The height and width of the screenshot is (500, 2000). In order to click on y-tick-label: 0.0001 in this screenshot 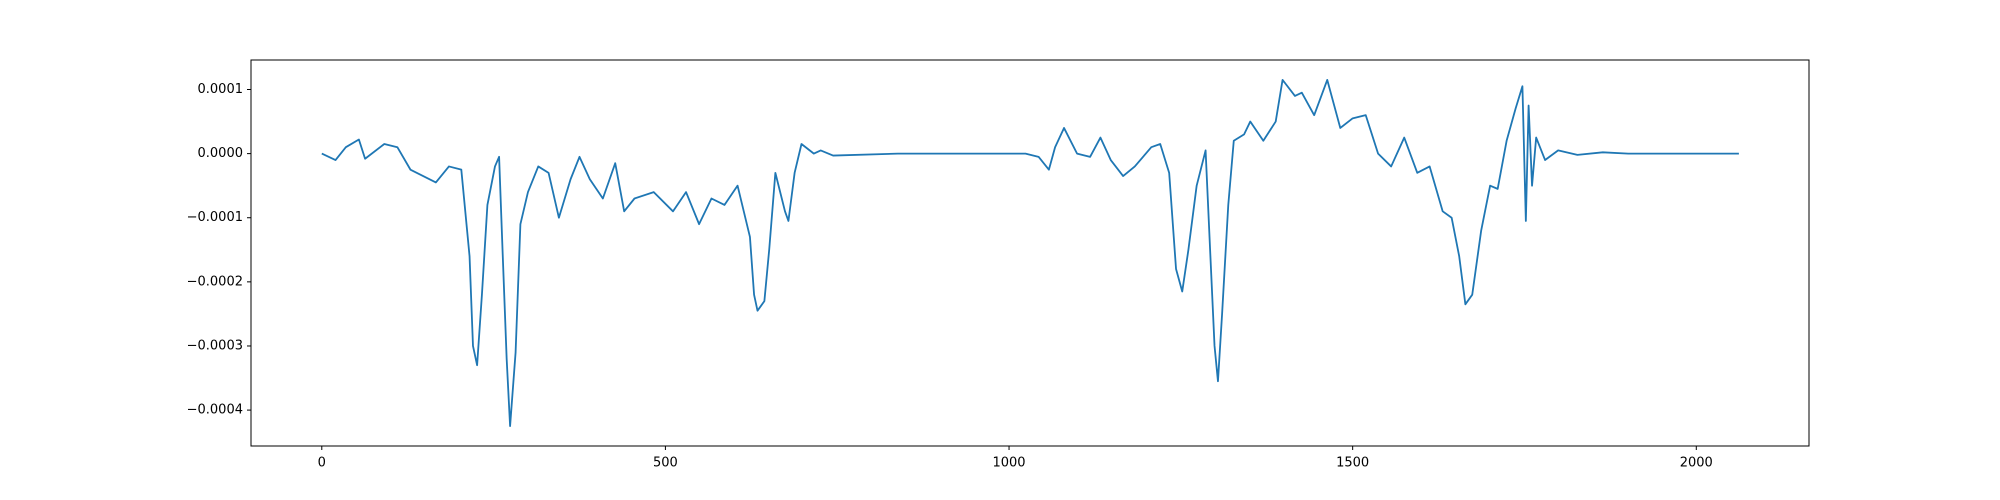, I will do `click(221, 89)`.